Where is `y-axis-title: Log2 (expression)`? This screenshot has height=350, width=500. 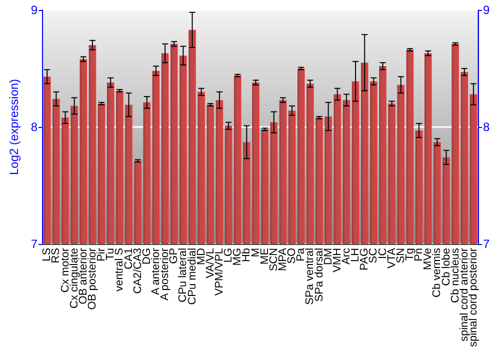
y-axis-title: Log2 (expression) is located at coordinates (14, 127).